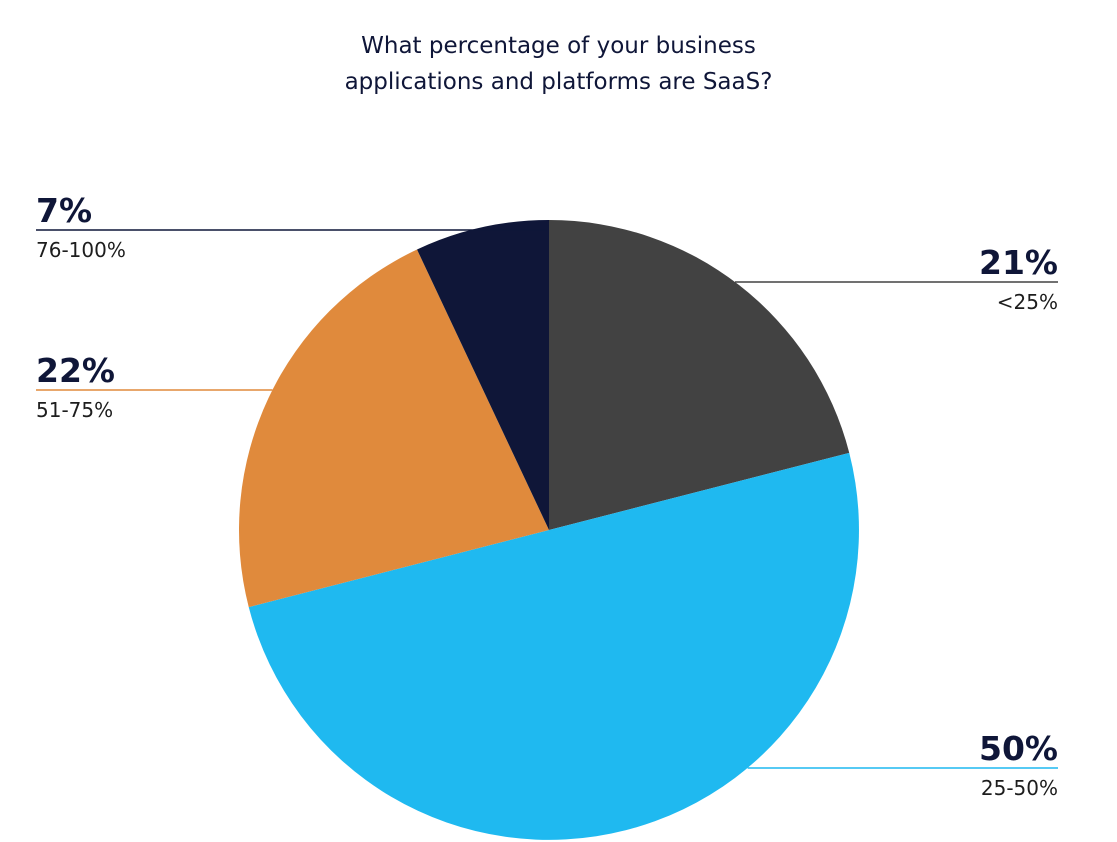 The width and height of the screenshot is (1117, 842). What do you see at coordinates (1027, 302) in the screenshot?
I see `slice-category-label: <25%` at bounding box center [1027, 302].